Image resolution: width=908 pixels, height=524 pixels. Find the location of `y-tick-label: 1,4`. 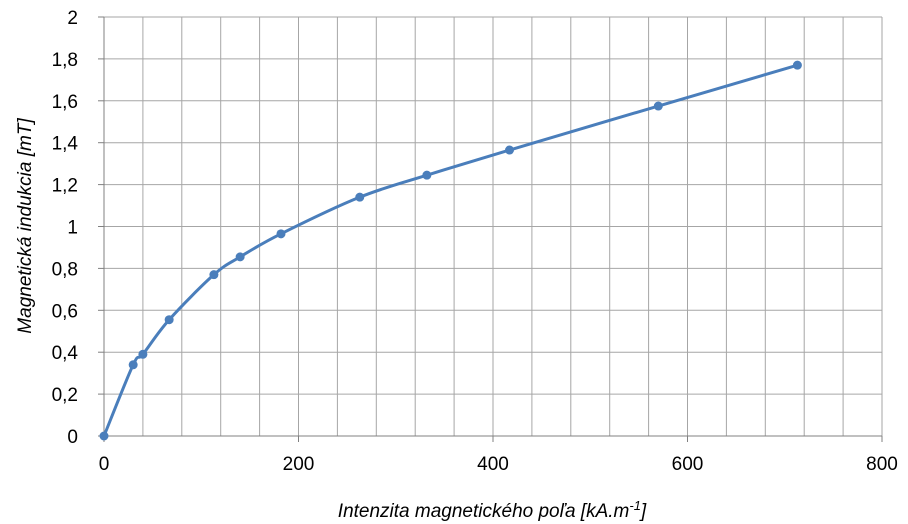

y-tick-label: 1,4 is located at coordinates (65, 144).